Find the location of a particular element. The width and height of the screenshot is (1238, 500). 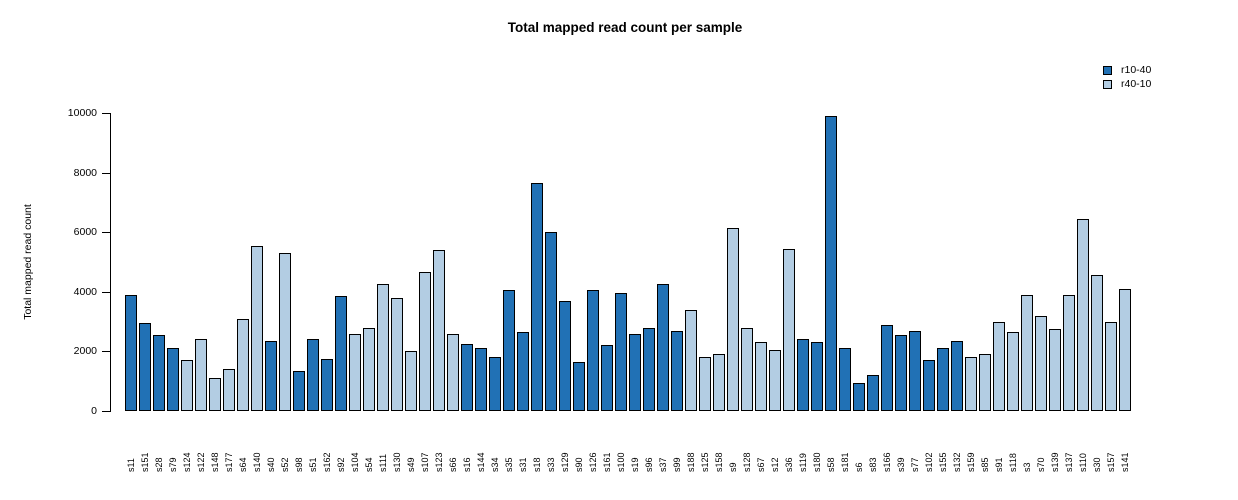

x-label-slot: s158 is located at coordinates (719, 444).